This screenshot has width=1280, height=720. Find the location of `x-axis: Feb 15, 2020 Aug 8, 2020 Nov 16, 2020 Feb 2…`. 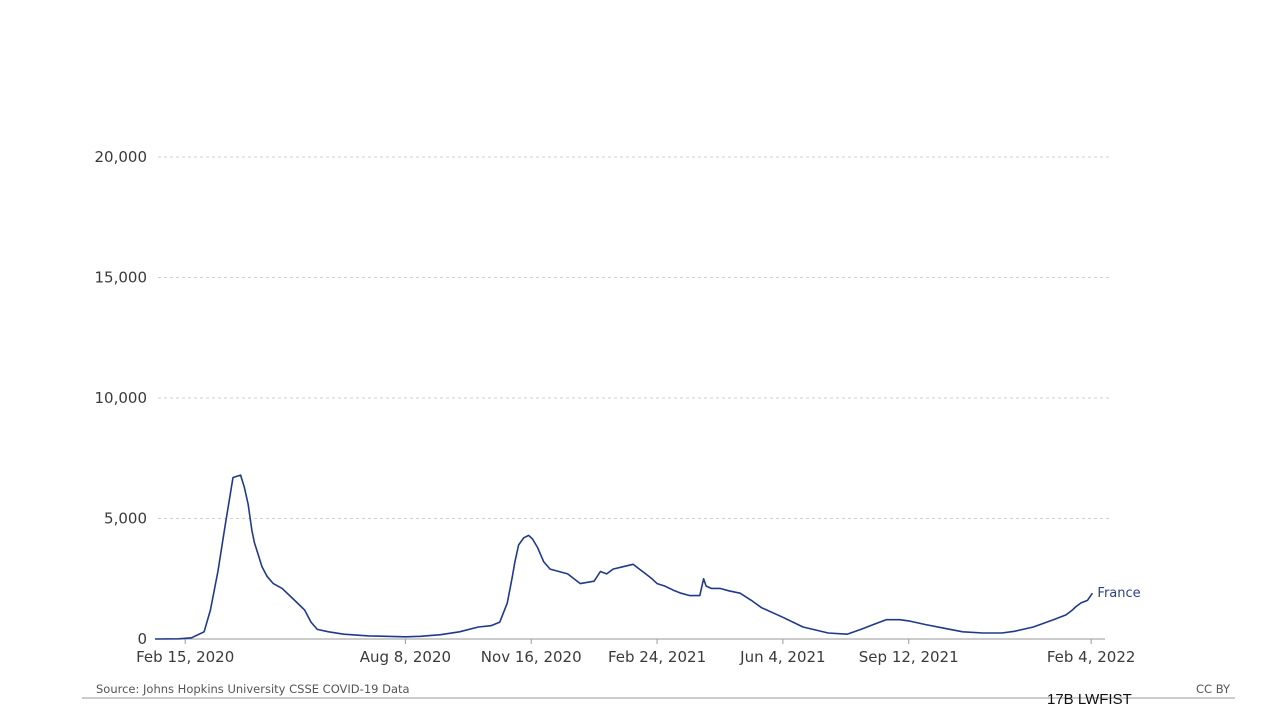

x-axis: Feb 15, 2020 Aug 8, 2020 Nov 16, 2020 Feb 2… is located at coordinates (635, 652).